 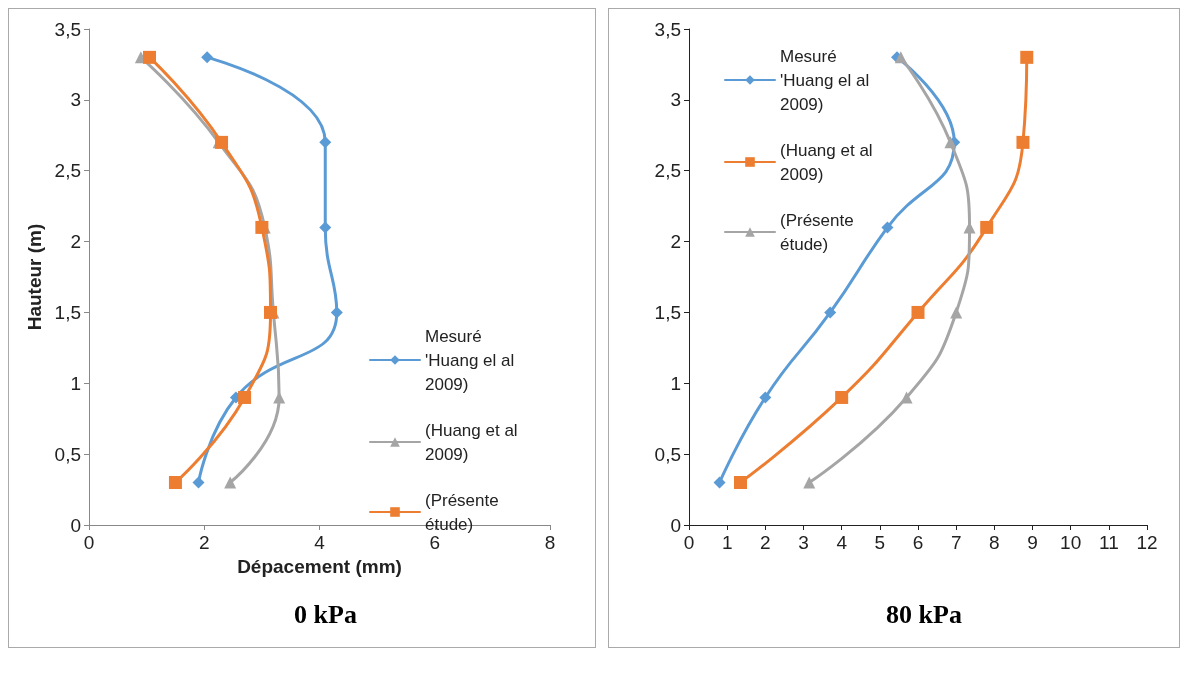 What do you see at coordinates (880, 542) in the screenshot?
I see `x-tick-label: 5` at bounding box center [880, 542].